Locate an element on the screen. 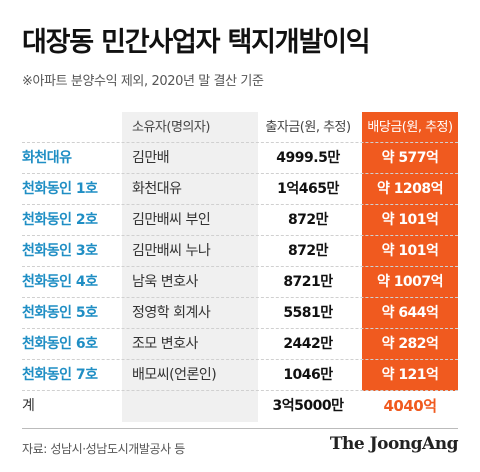 The image size is (480, 472). row-name: 천화동인 1호 is located at coordinates (60, 189).